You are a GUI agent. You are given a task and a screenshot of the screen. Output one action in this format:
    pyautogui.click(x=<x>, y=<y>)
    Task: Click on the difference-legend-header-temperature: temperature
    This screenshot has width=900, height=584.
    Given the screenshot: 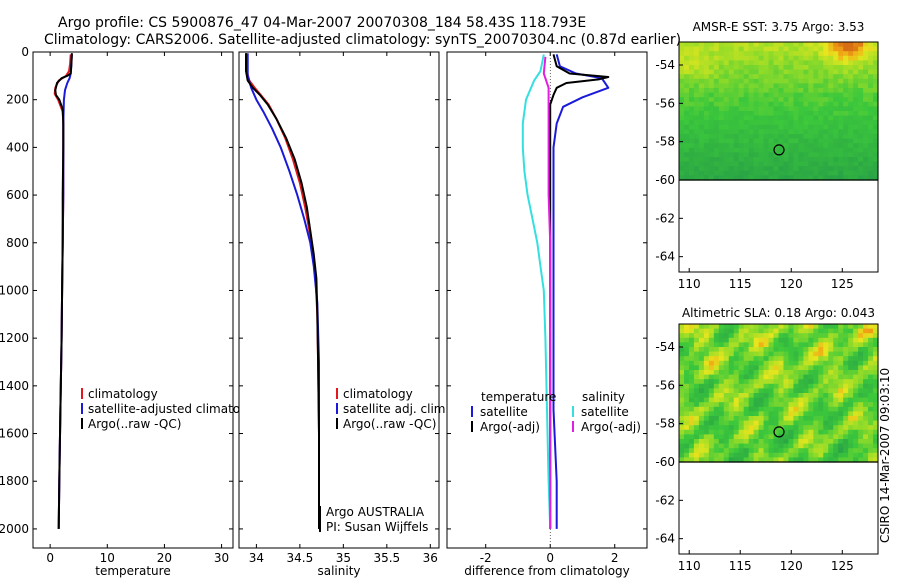 What is the action you would take?
    pyautogui.click(x=518, y=397)
    